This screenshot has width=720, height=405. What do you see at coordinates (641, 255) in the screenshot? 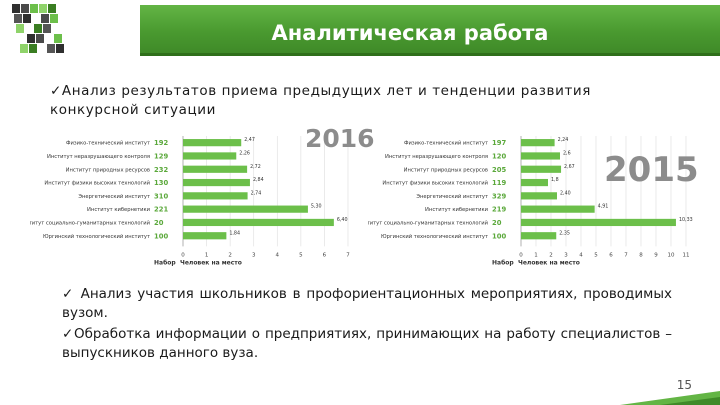
I see `x-tick-label: 8` at bounding box center [641, 255].